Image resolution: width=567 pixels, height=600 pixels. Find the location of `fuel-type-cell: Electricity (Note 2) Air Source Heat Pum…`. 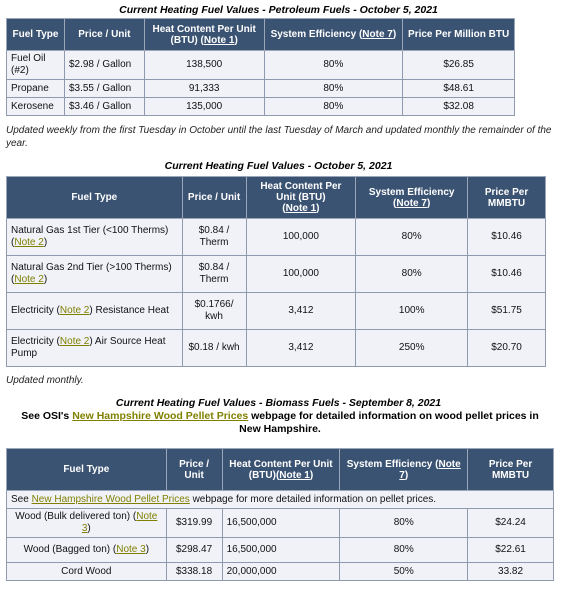

fuel-type-cell: Electricity (Note 2) Air Source Heat Pum… is located at coordinates (94, 348).